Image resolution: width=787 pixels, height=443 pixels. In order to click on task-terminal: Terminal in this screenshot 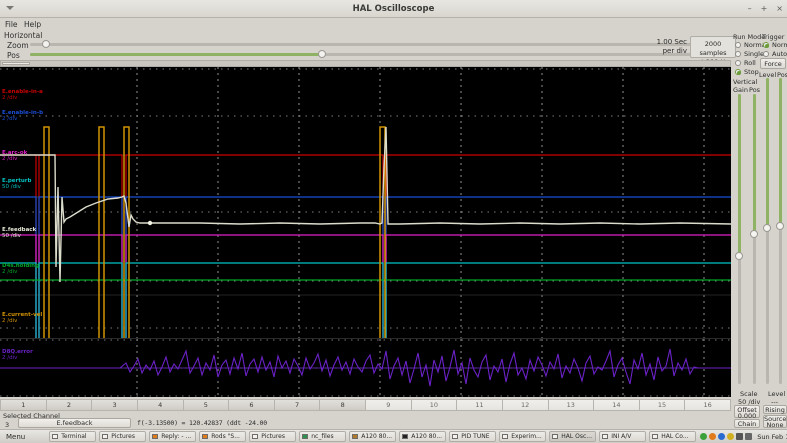, I will do `click(73, 436)`.